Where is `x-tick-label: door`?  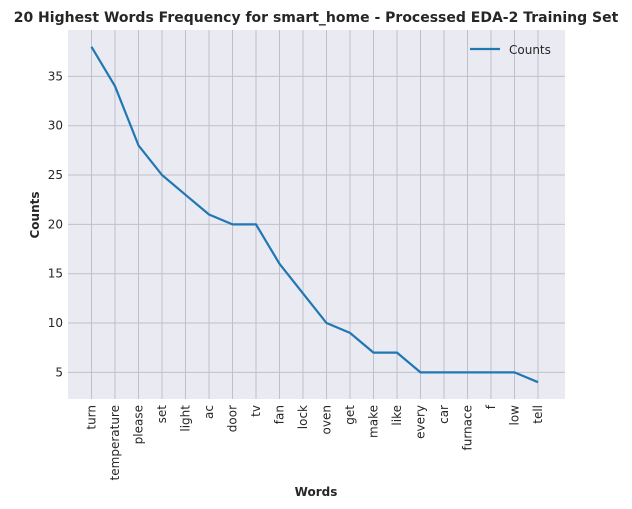 x-tick-label: door is located at coordinates (233, 418).